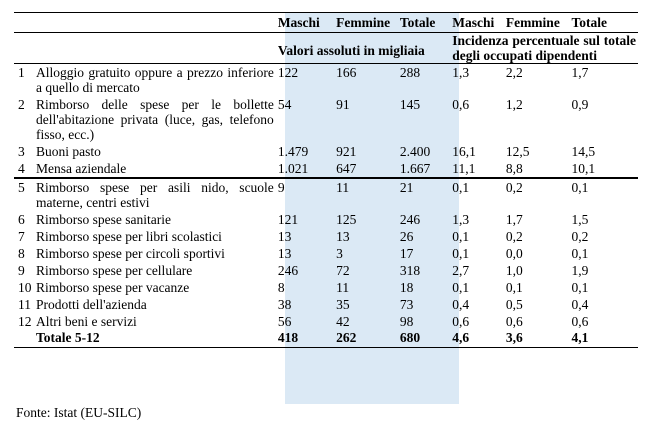 Image resolution: width=645 pixels, height=424 pixels. What do you see at coordinates (406, 287) in the screenshot?
I see `cell-totale-abs: 18` at bounding box center [406, 287].